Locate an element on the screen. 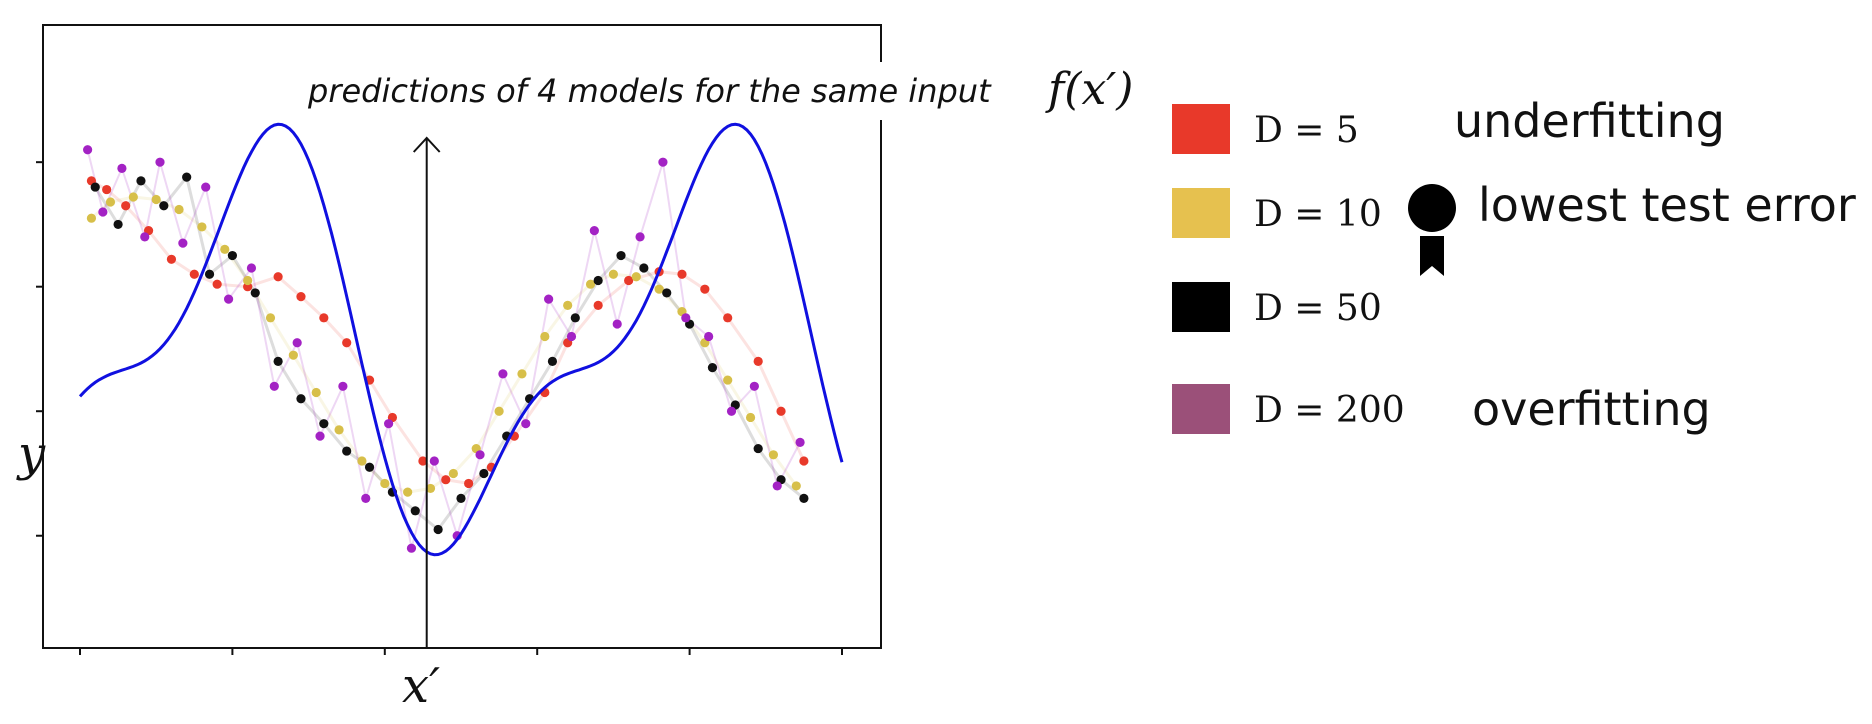 The height and width of the screenshot is (724, 1872). overfitting-note: overfitting is located at coordinates (1591, 409).